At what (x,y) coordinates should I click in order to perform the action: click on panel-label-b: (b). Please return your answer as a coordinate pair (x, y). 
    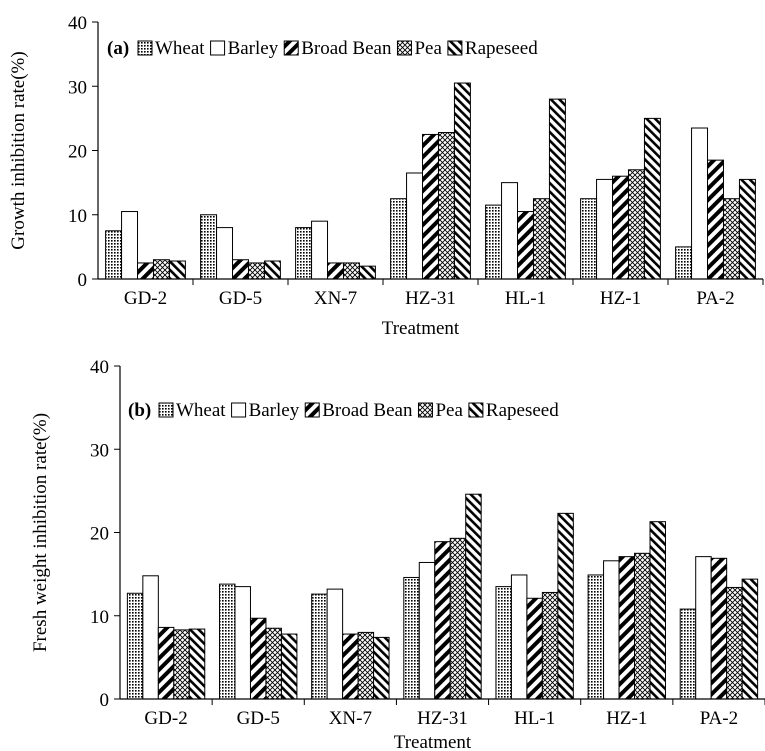
    Looking at the image, I should click on (139, 410).